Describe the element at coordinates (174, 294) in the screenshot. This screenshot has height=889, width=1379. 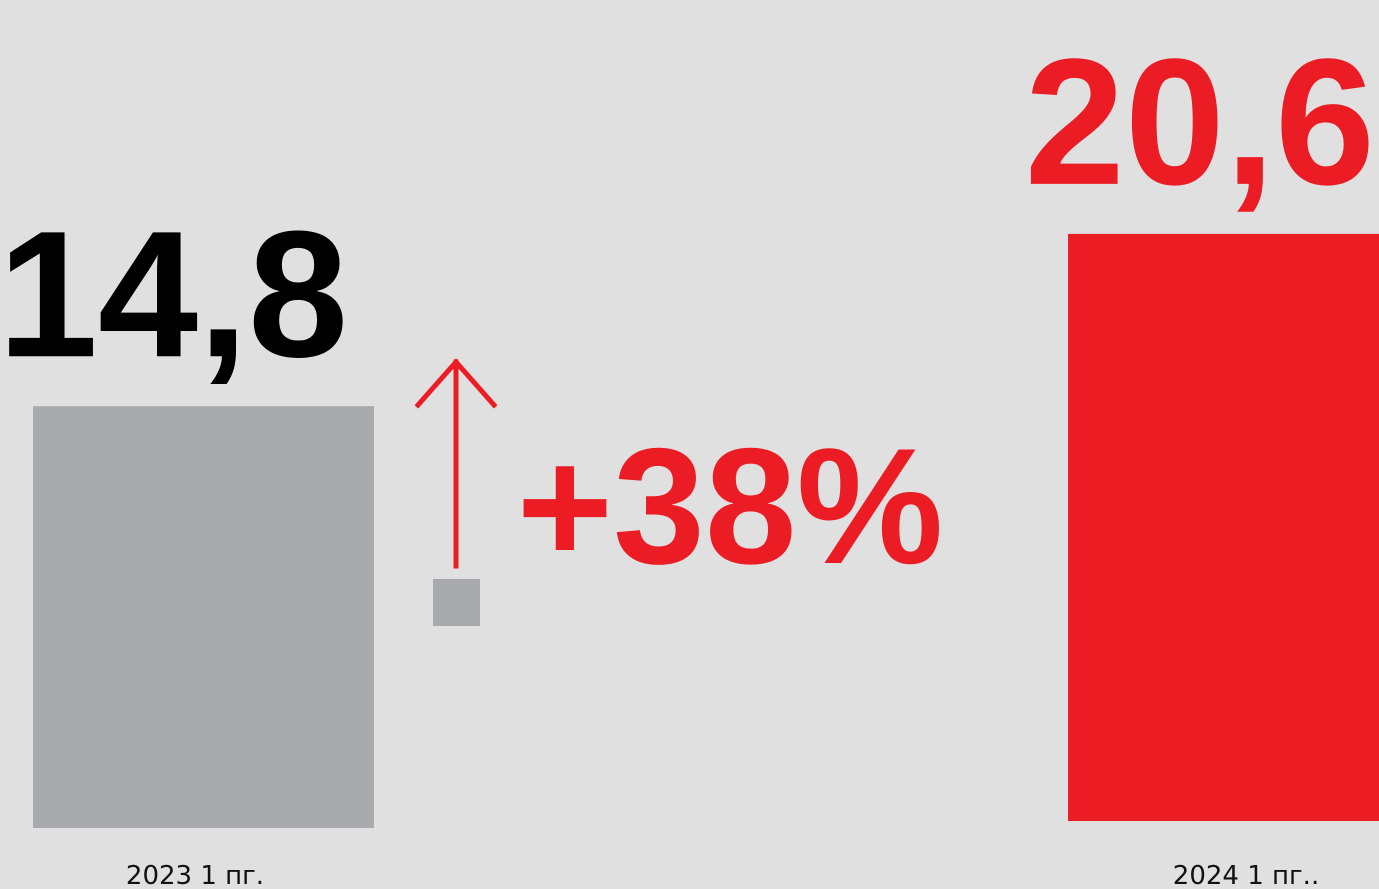
I see `bar-value-label-1: 14,8` at that location.